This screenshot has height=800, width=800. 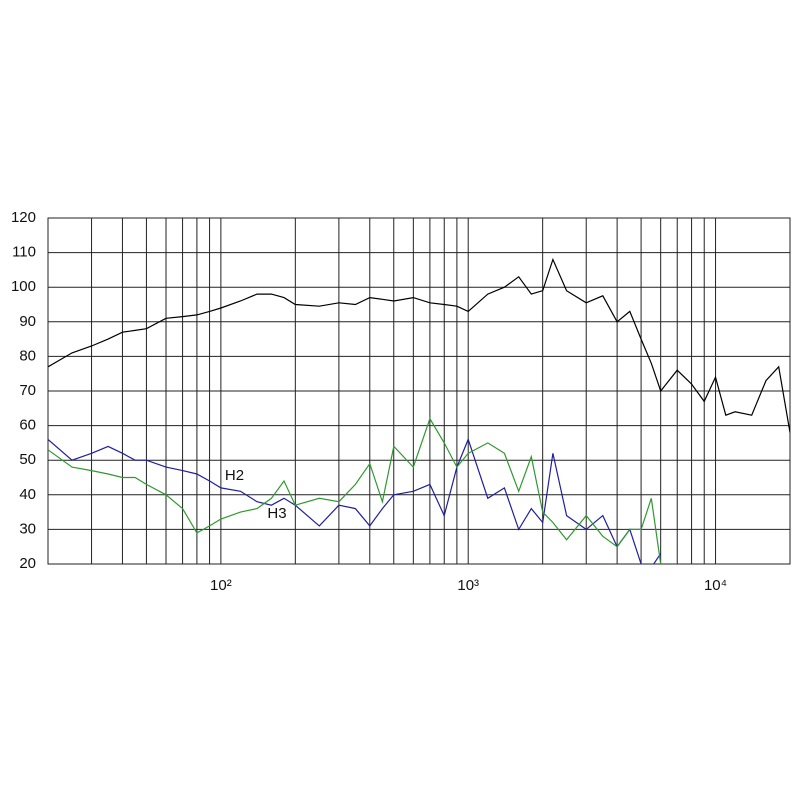 I want to click on y-tick-label: 80, so click(x=27, y=355).